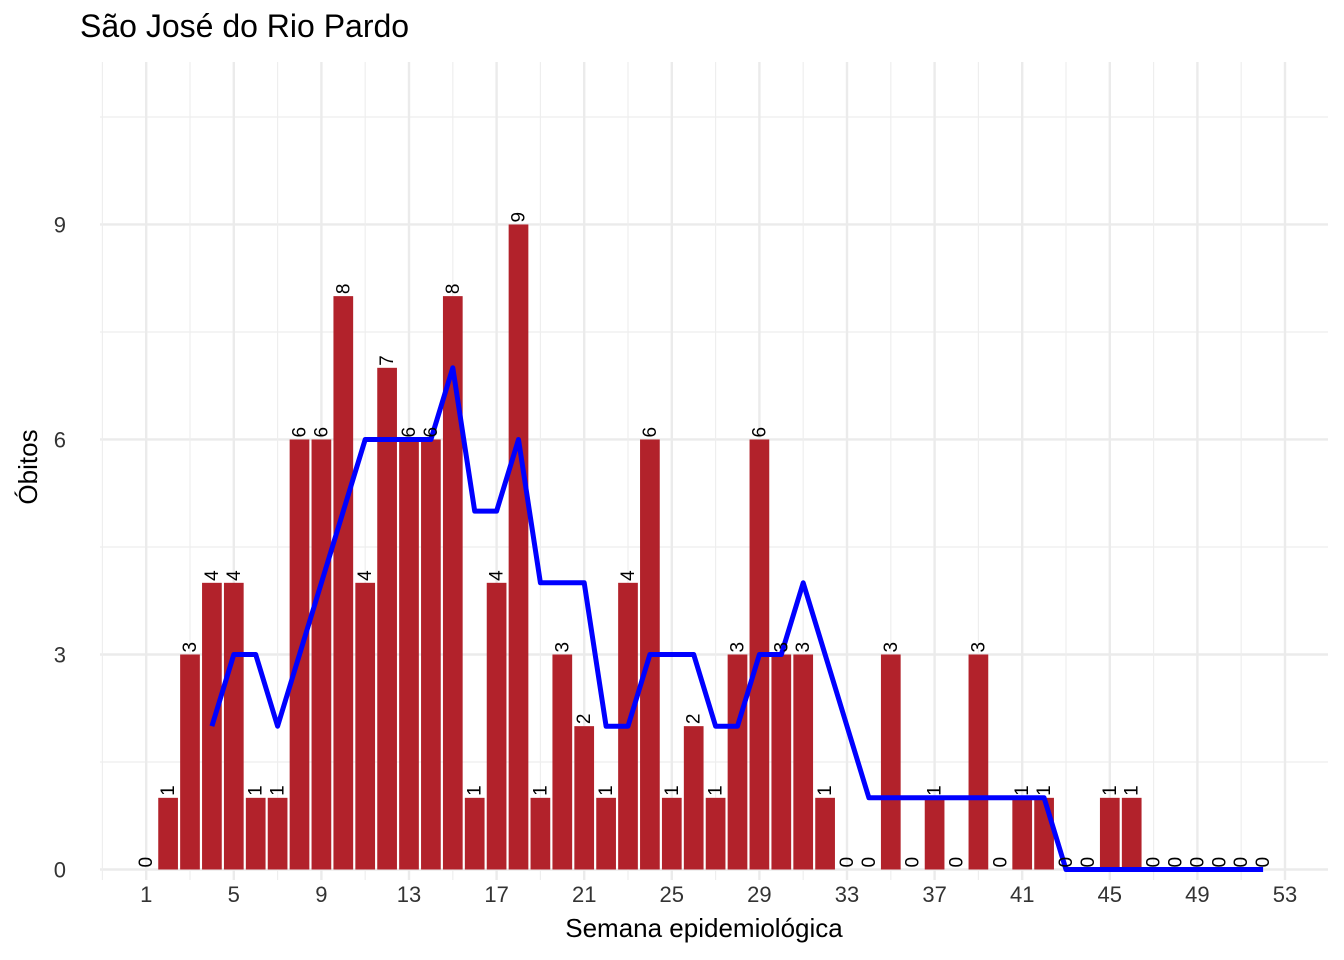  I want to click on x-axis-title: Semana epidemiológica, so click(704, 928).